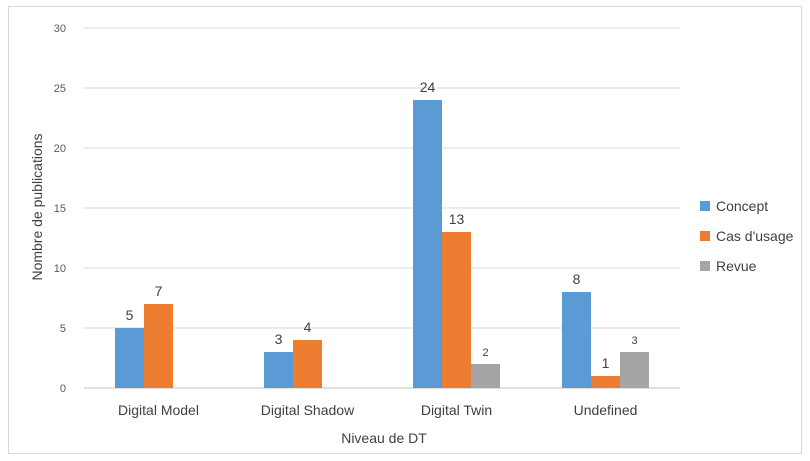 This screenshot has height=461, width=810. I want to click on y-tick-label: 0, so click(63, 389).